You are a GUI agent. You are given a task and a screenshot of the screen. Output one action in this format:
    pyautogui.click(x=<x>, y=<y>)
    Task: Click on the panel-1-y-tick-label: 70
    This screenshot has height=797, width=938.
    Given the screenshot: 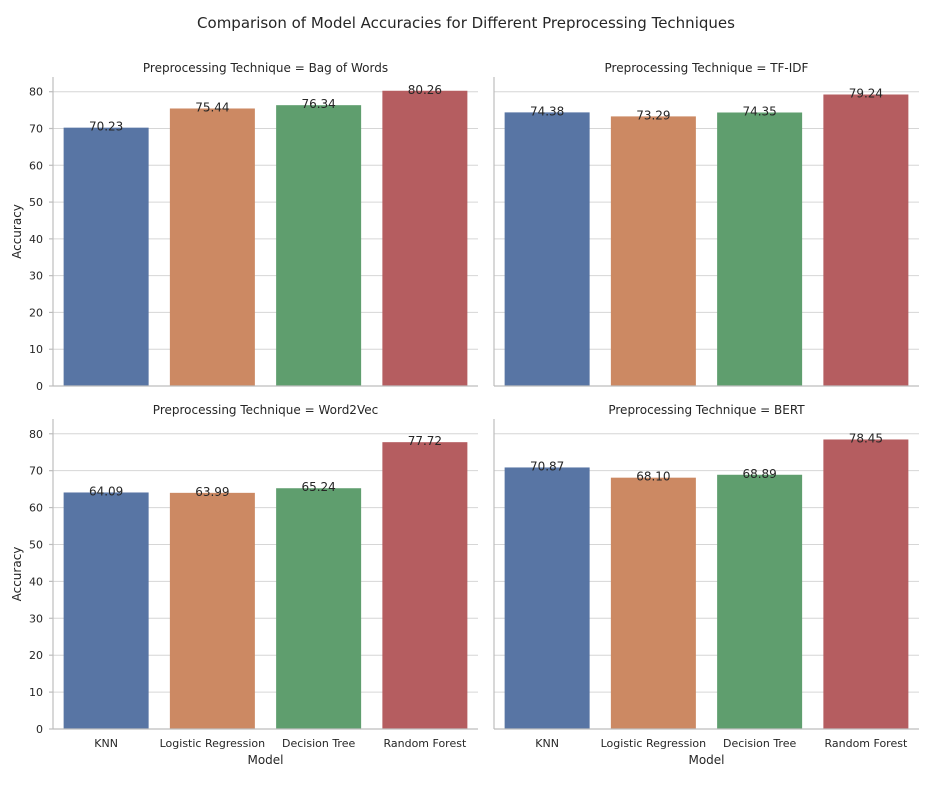 What is the action you would take?
    pyautogui.click(x=36, y=129)
    